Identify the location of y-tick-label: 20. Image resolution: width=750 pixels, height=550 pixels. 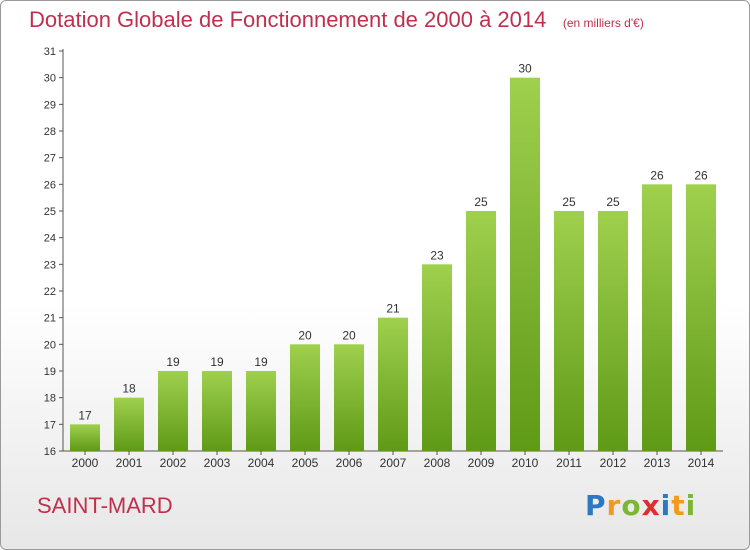
(50, 345).